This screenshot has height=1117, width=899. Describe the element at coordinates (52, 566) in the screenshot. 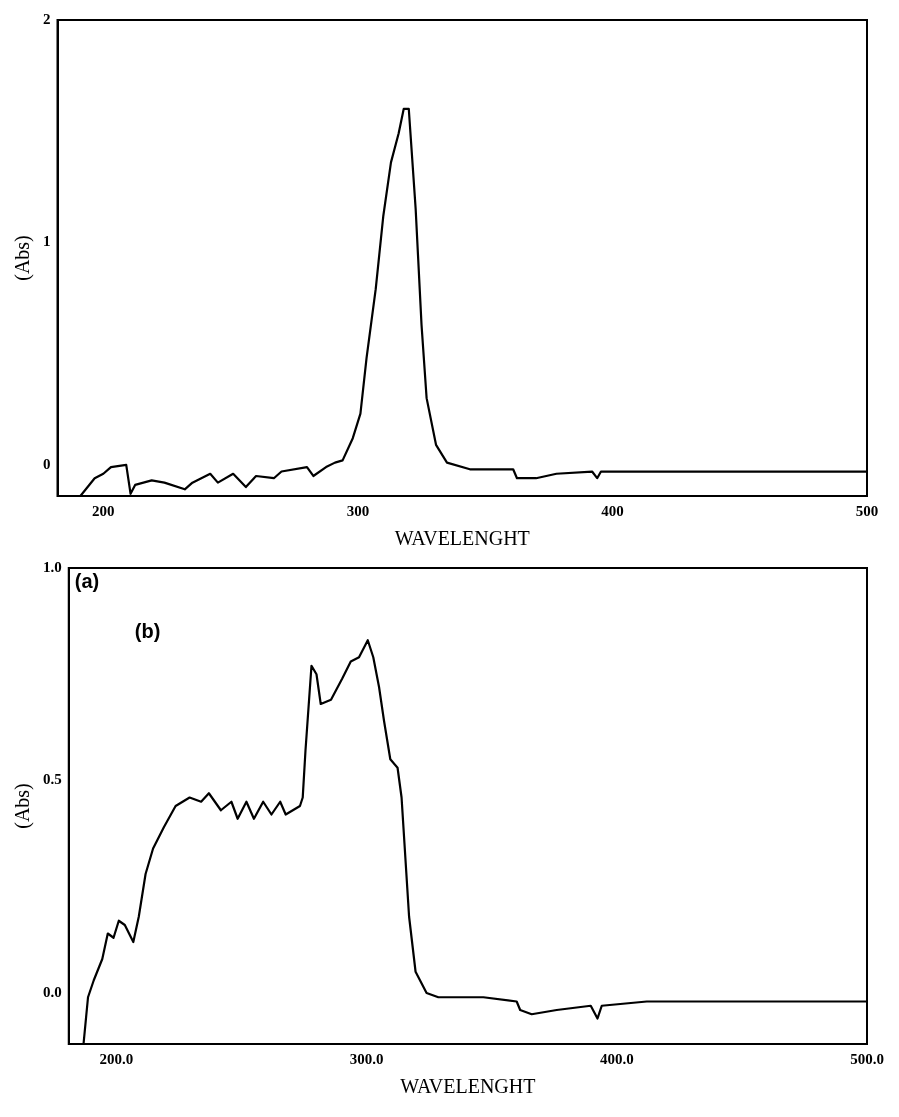

I see `y-tick-label: 1.0` at that location.